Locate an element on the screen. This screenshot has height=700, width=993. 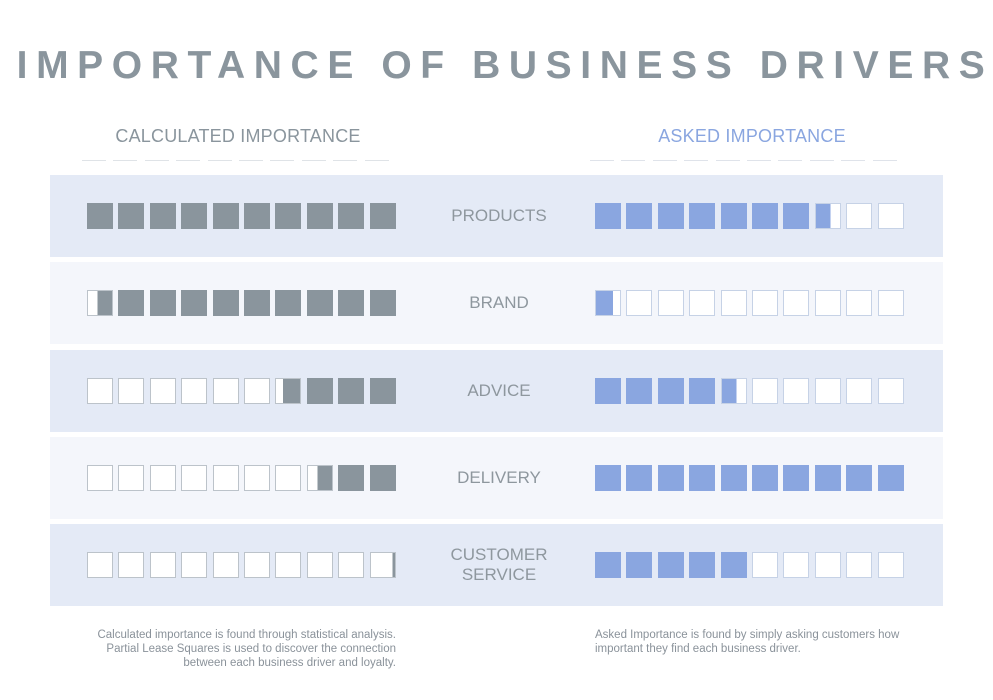
asked-importance-header: ASKED IMPORTANCE is located at coordinates (752, 136).